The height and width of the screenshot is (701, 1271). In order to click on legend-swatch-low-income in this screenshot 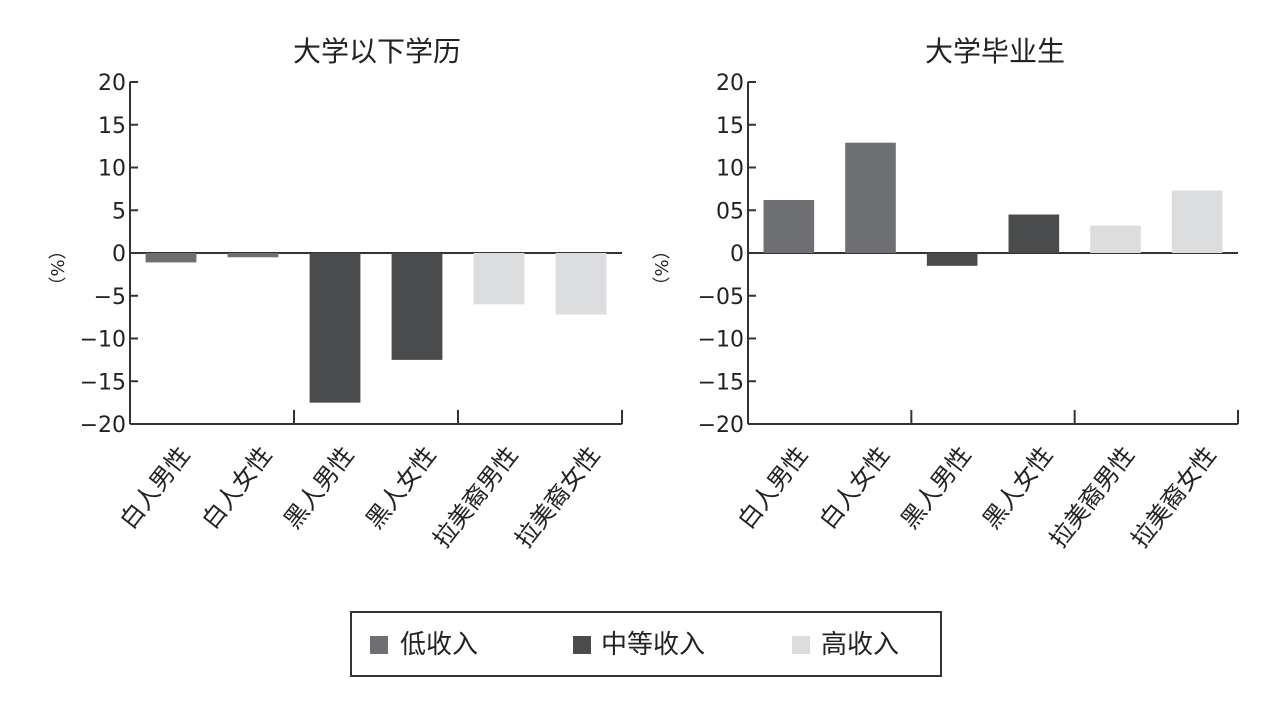, I will do `click(379, 645)`.